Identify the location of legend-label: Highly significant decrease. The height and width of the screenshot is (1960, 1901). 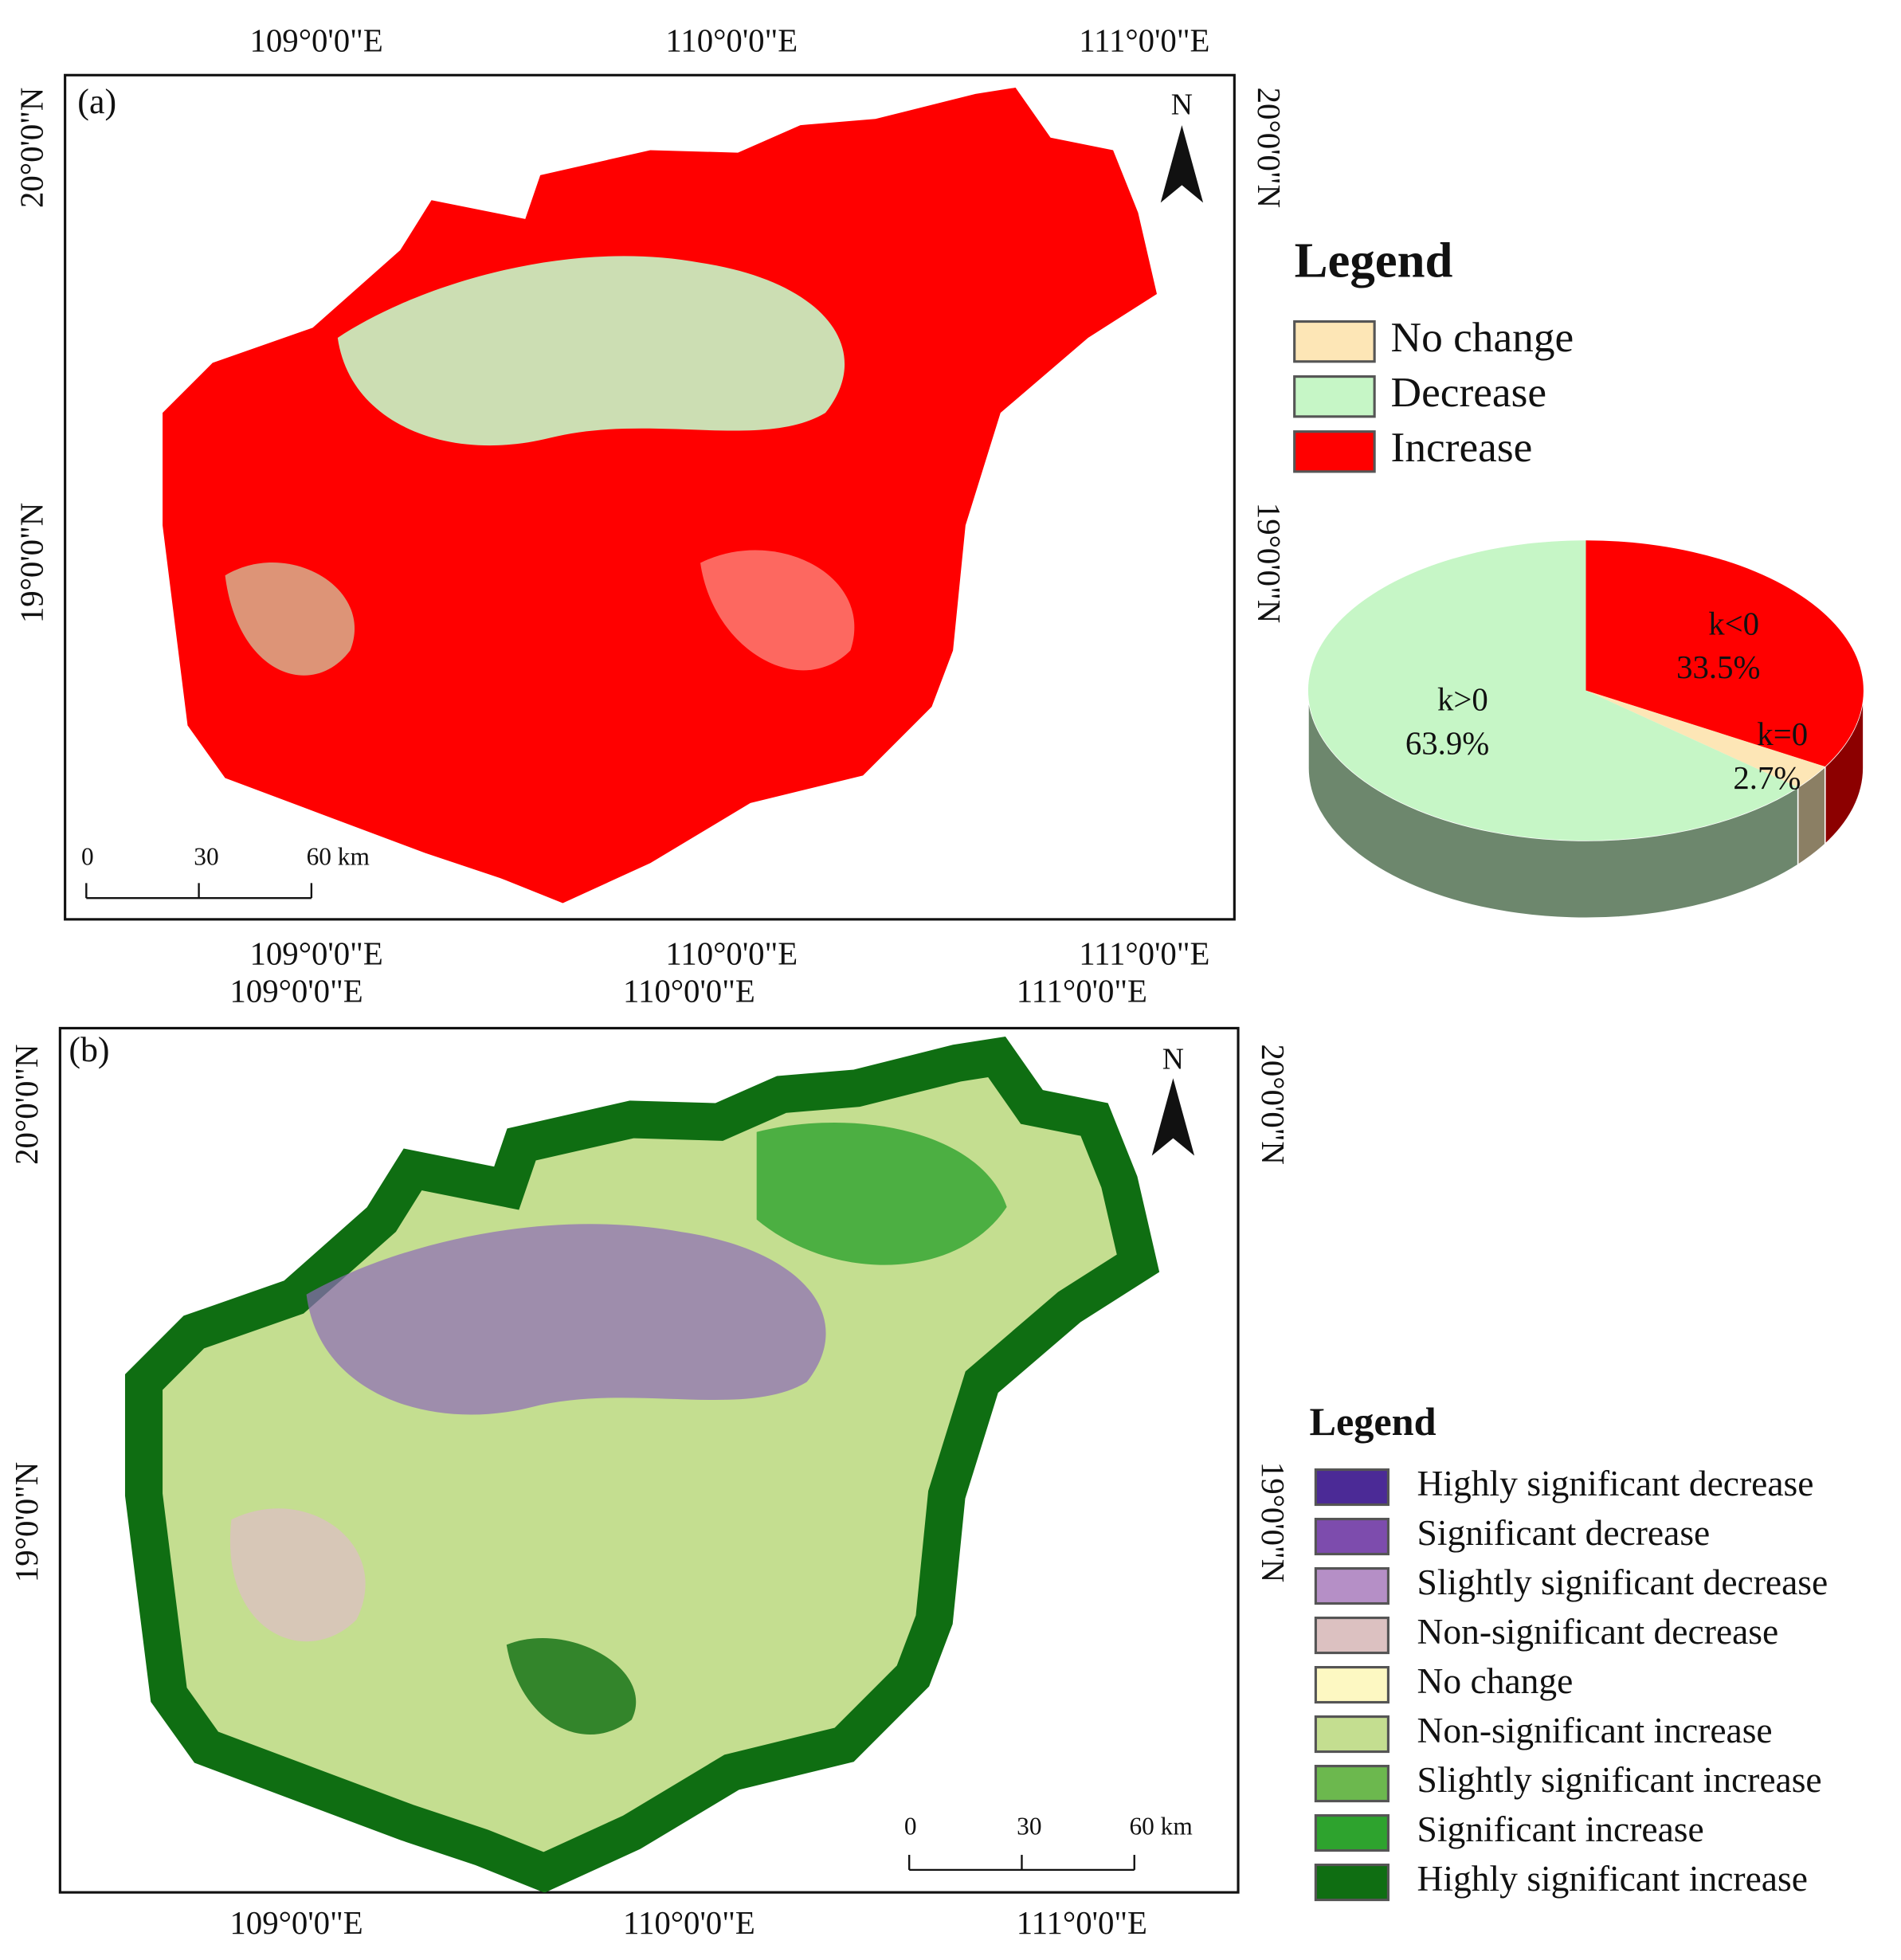
(1616, 1483).